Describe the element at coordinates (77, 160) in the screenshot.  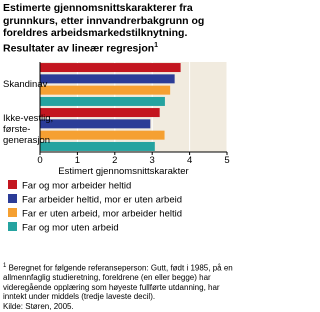
I see `x-tick-label: 1` at that location.